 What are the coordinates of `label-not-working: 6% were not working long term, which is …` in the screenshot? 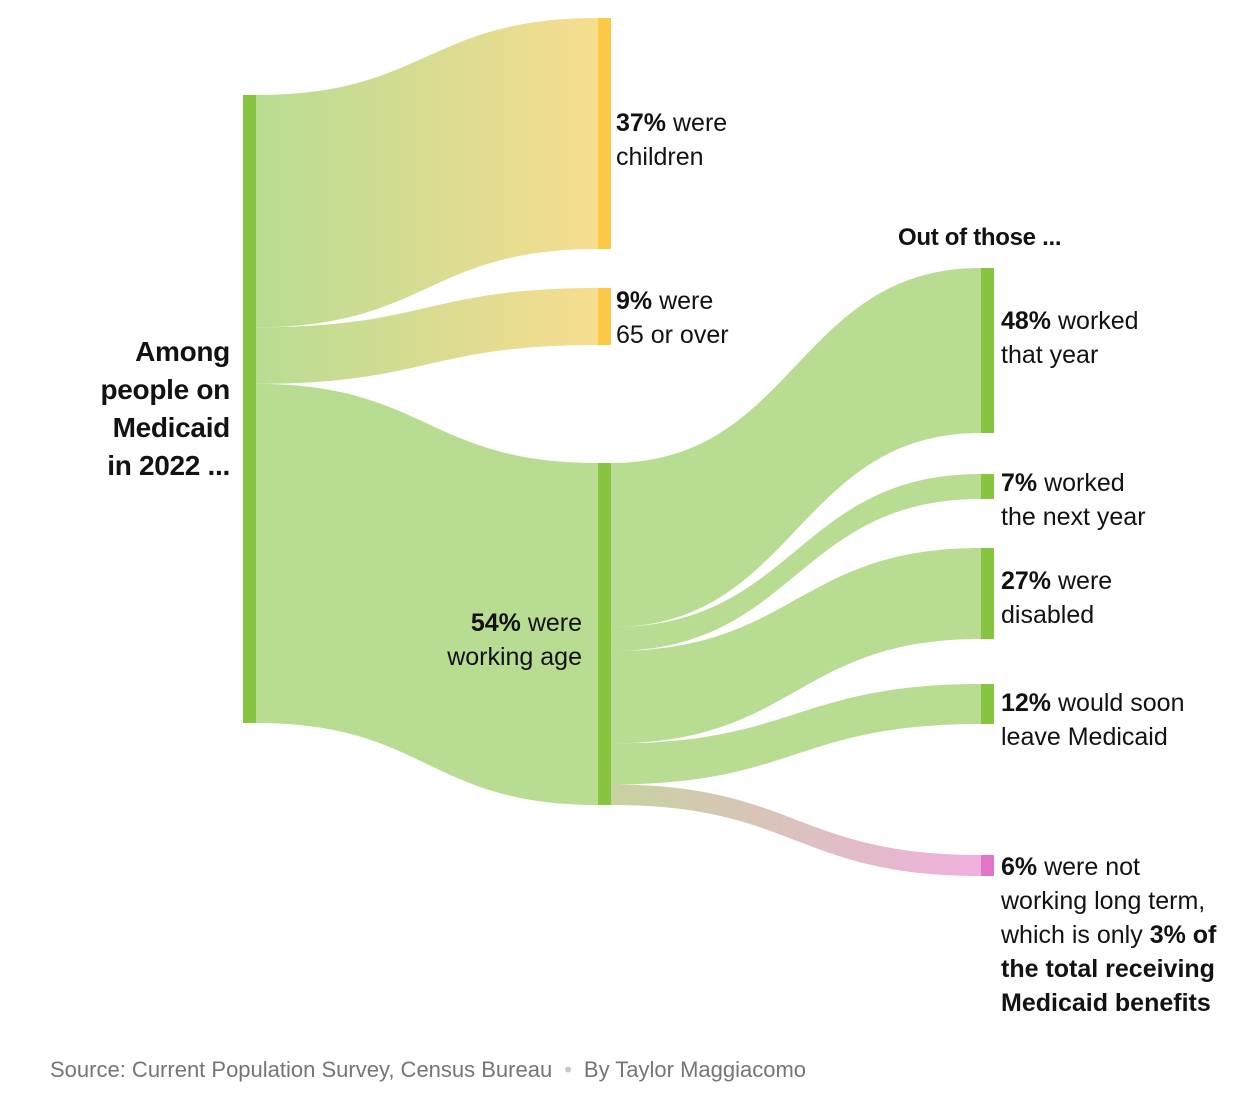 It's located at (1108, 935).